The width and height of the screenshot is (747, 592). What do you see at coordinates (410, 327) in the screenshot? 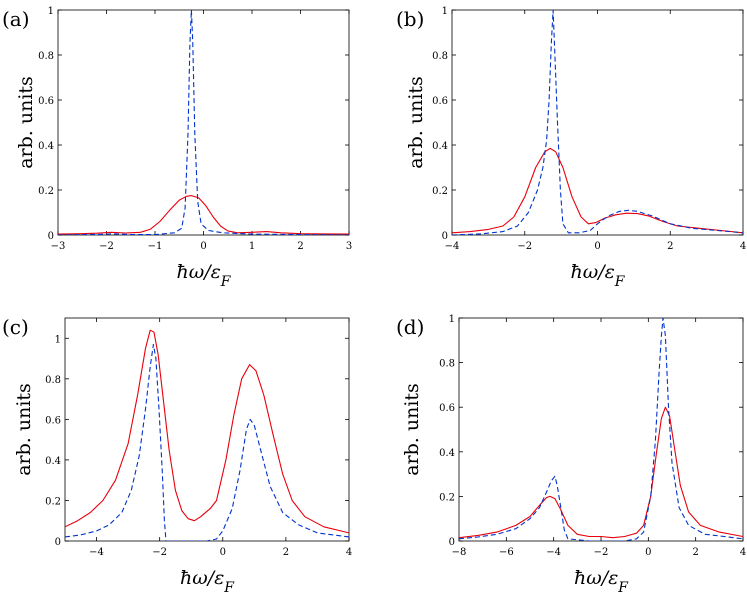
I see `panel-label: (d)` at bounding box center [410, 327].